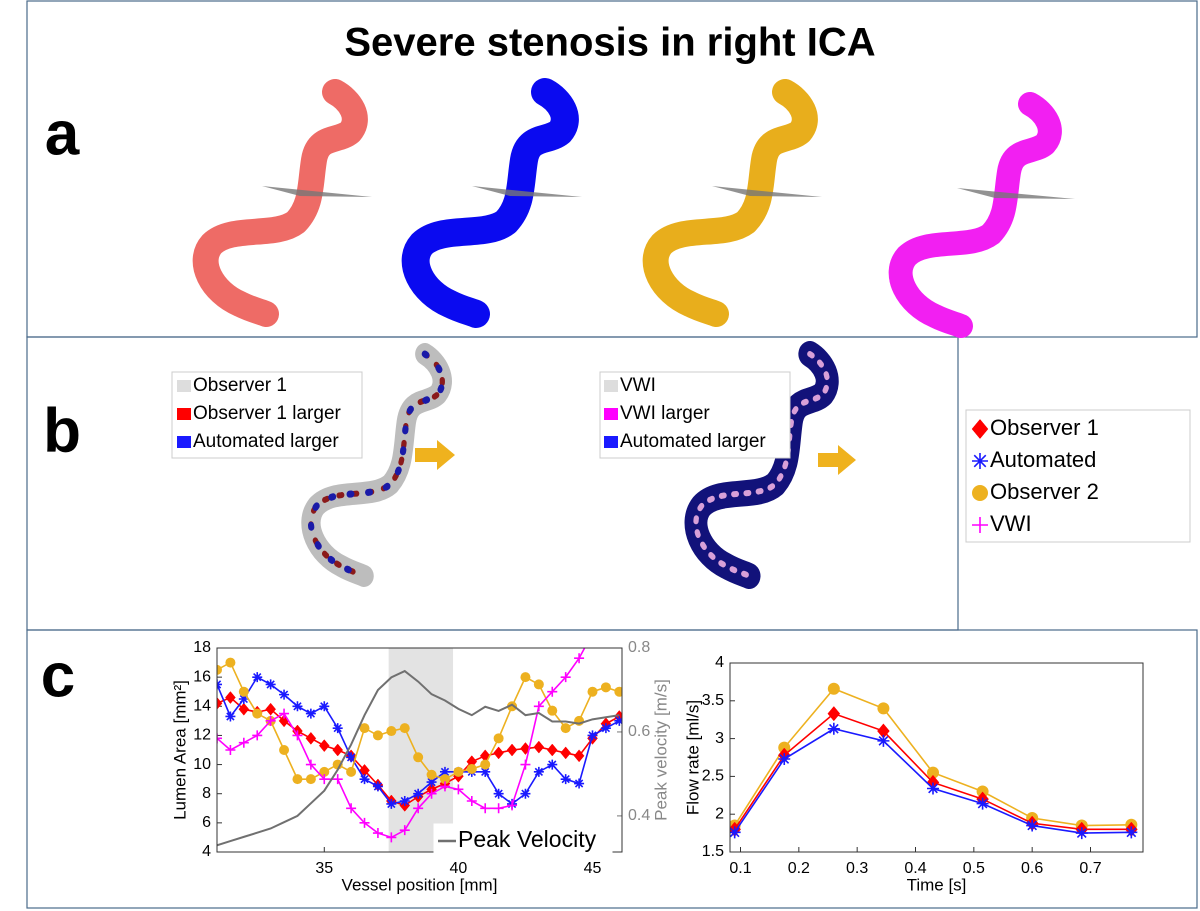 Image resolution: width=1200 pixels, height=911 pixels. I want to click on x-tick-label: 40, so click(458, 868).